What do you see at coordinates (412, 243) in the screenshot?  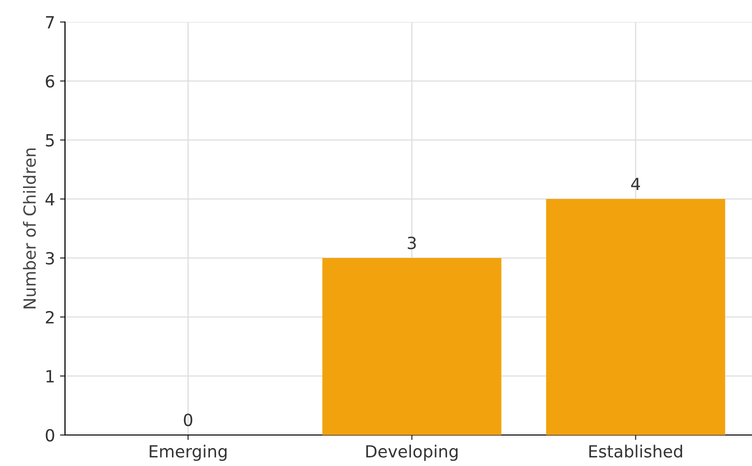 I see `data-label: 3` at bounding box center [412, 243].